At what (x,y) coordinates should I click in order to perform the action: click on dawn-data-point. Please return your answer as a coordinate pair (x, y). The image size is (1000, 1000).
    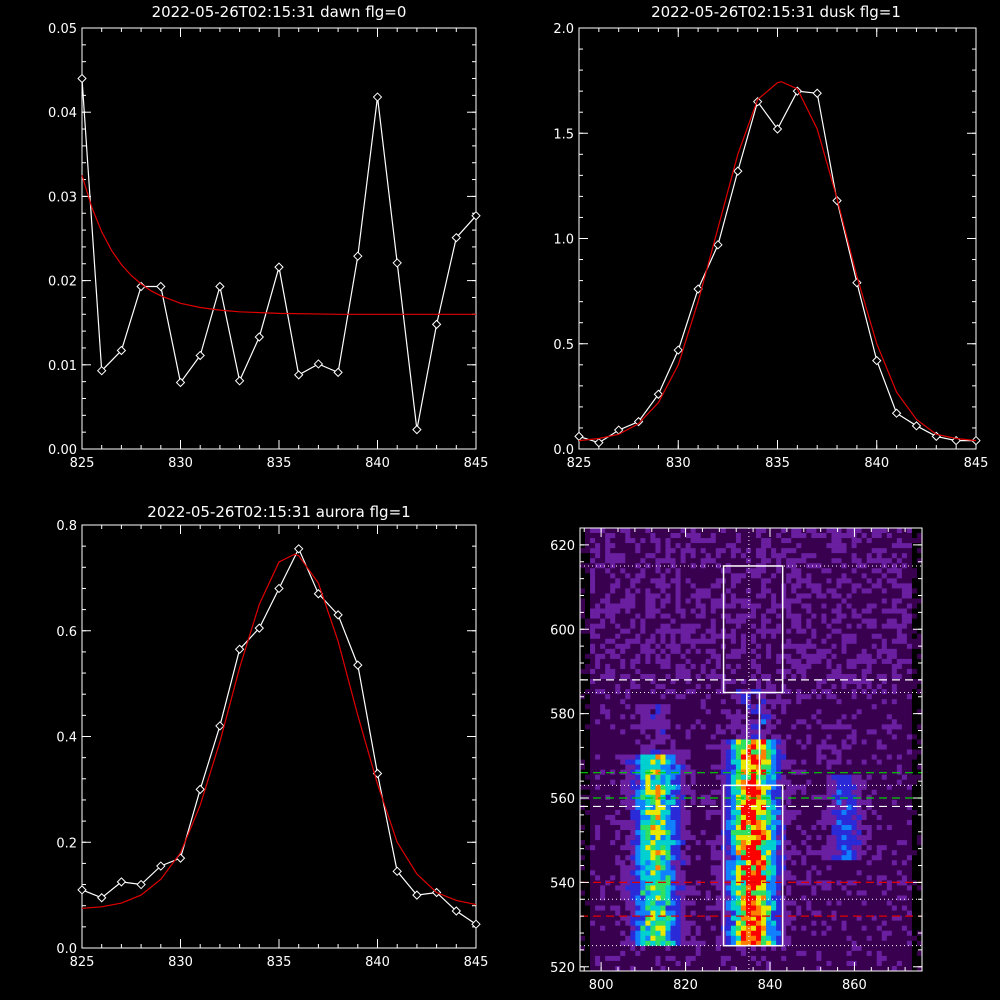
    Looking at the image, I should click on (239, 381).